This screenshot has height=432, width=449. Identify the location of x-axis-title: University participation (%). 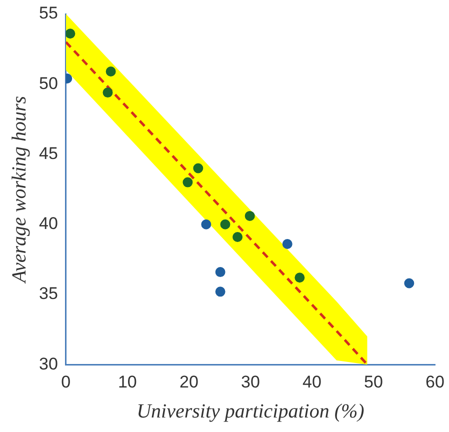
(250, 411).